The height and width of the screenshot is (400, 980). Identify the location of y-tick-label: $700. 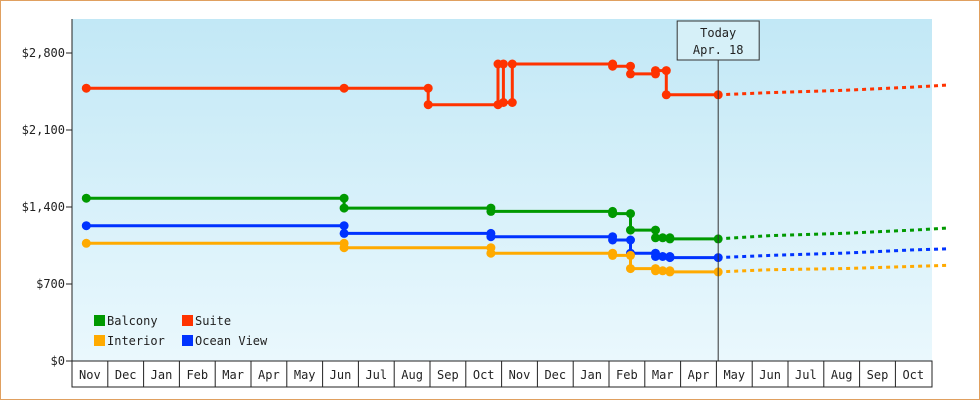
(50, 284).